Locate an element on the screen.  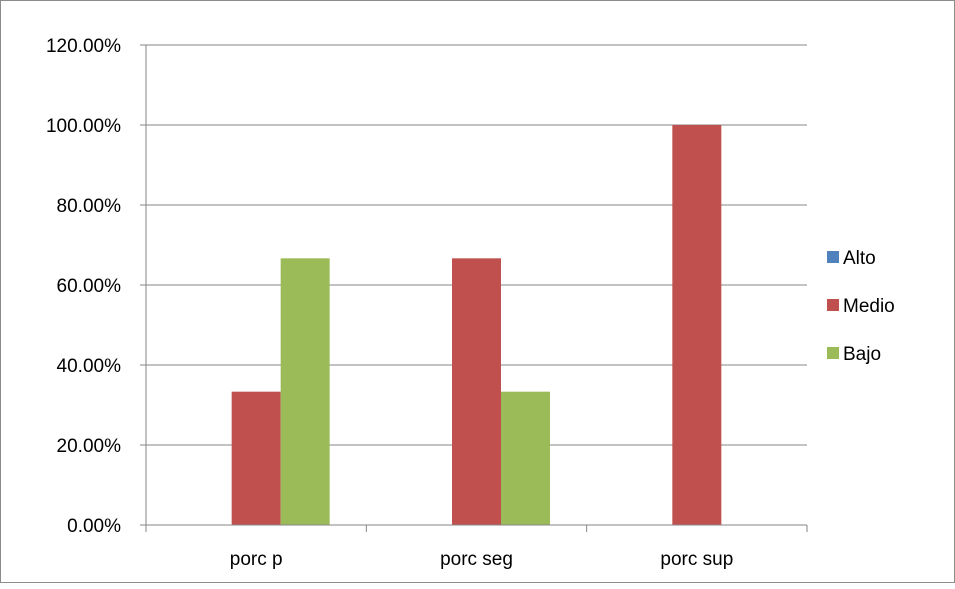
x-tick-labels: porc p porc seg porc sup is located at coordinates (482, 559).